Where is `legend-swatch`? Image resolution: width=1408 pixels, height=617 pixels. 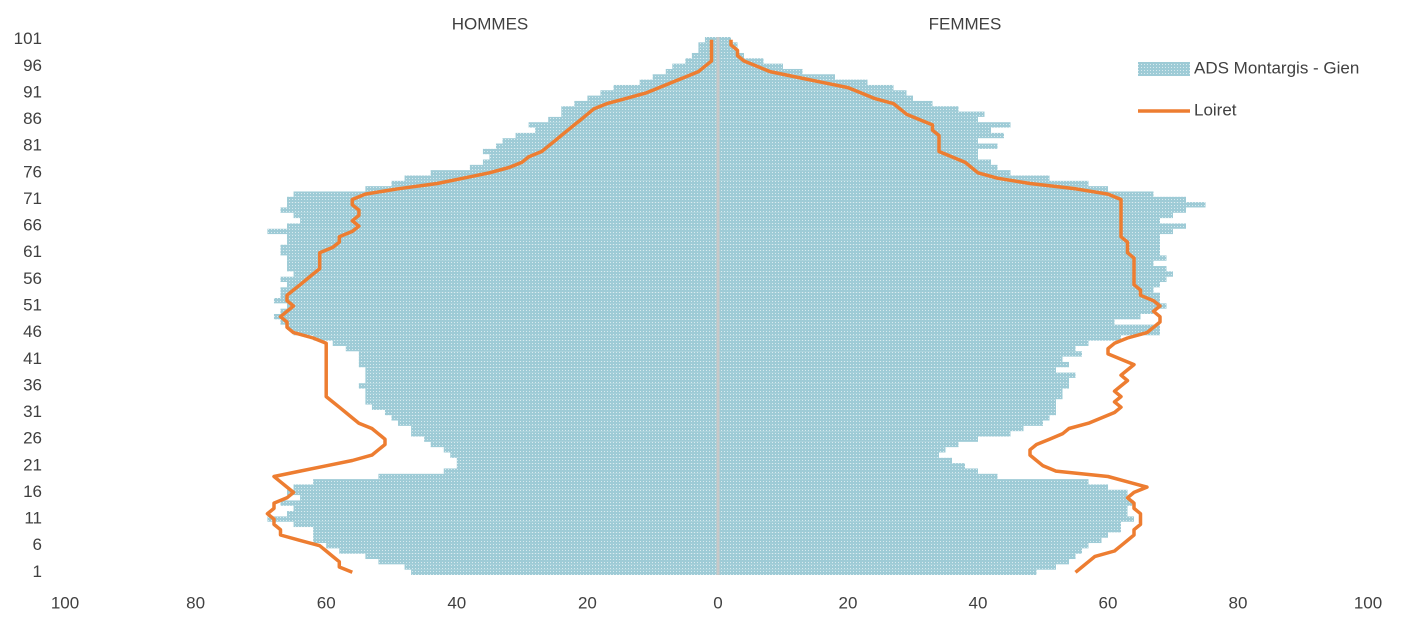 legend-swatch is located at coordinates (1164, 69).